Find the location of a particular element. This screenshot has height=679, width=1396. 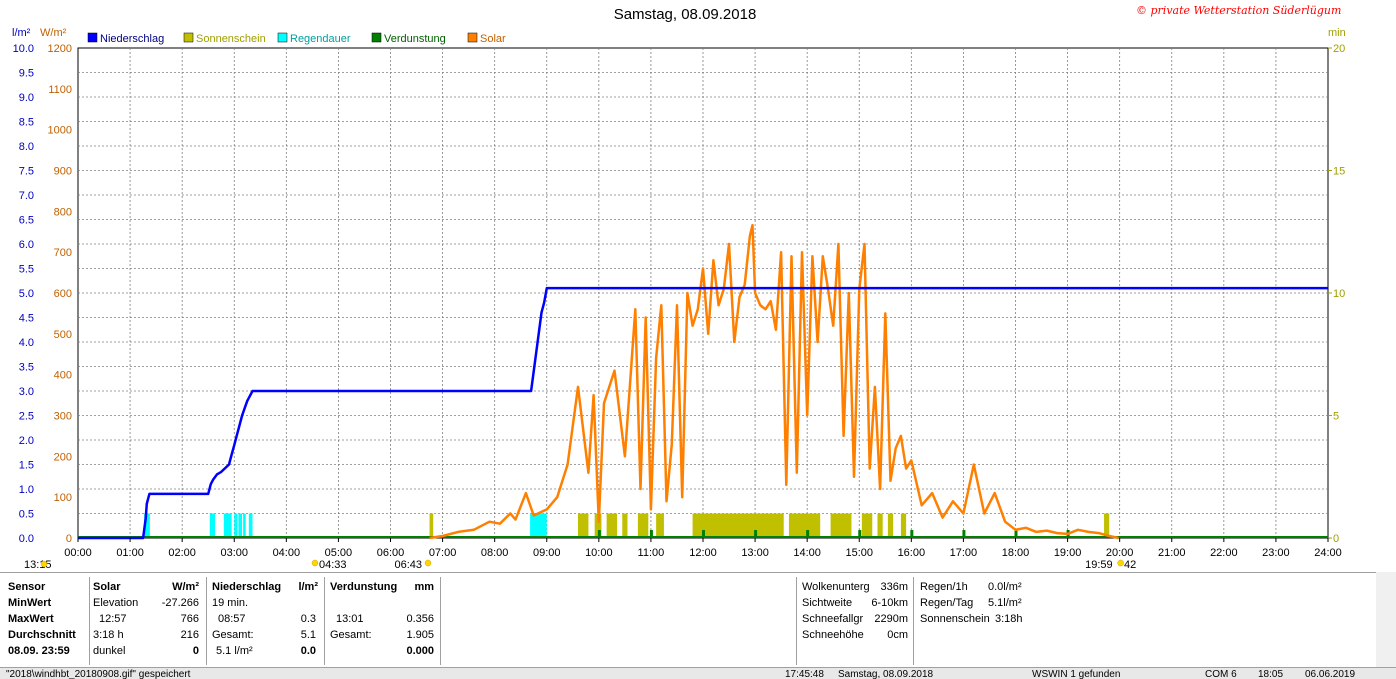

stat-label: MinWert is located at coordinates (30, 603).